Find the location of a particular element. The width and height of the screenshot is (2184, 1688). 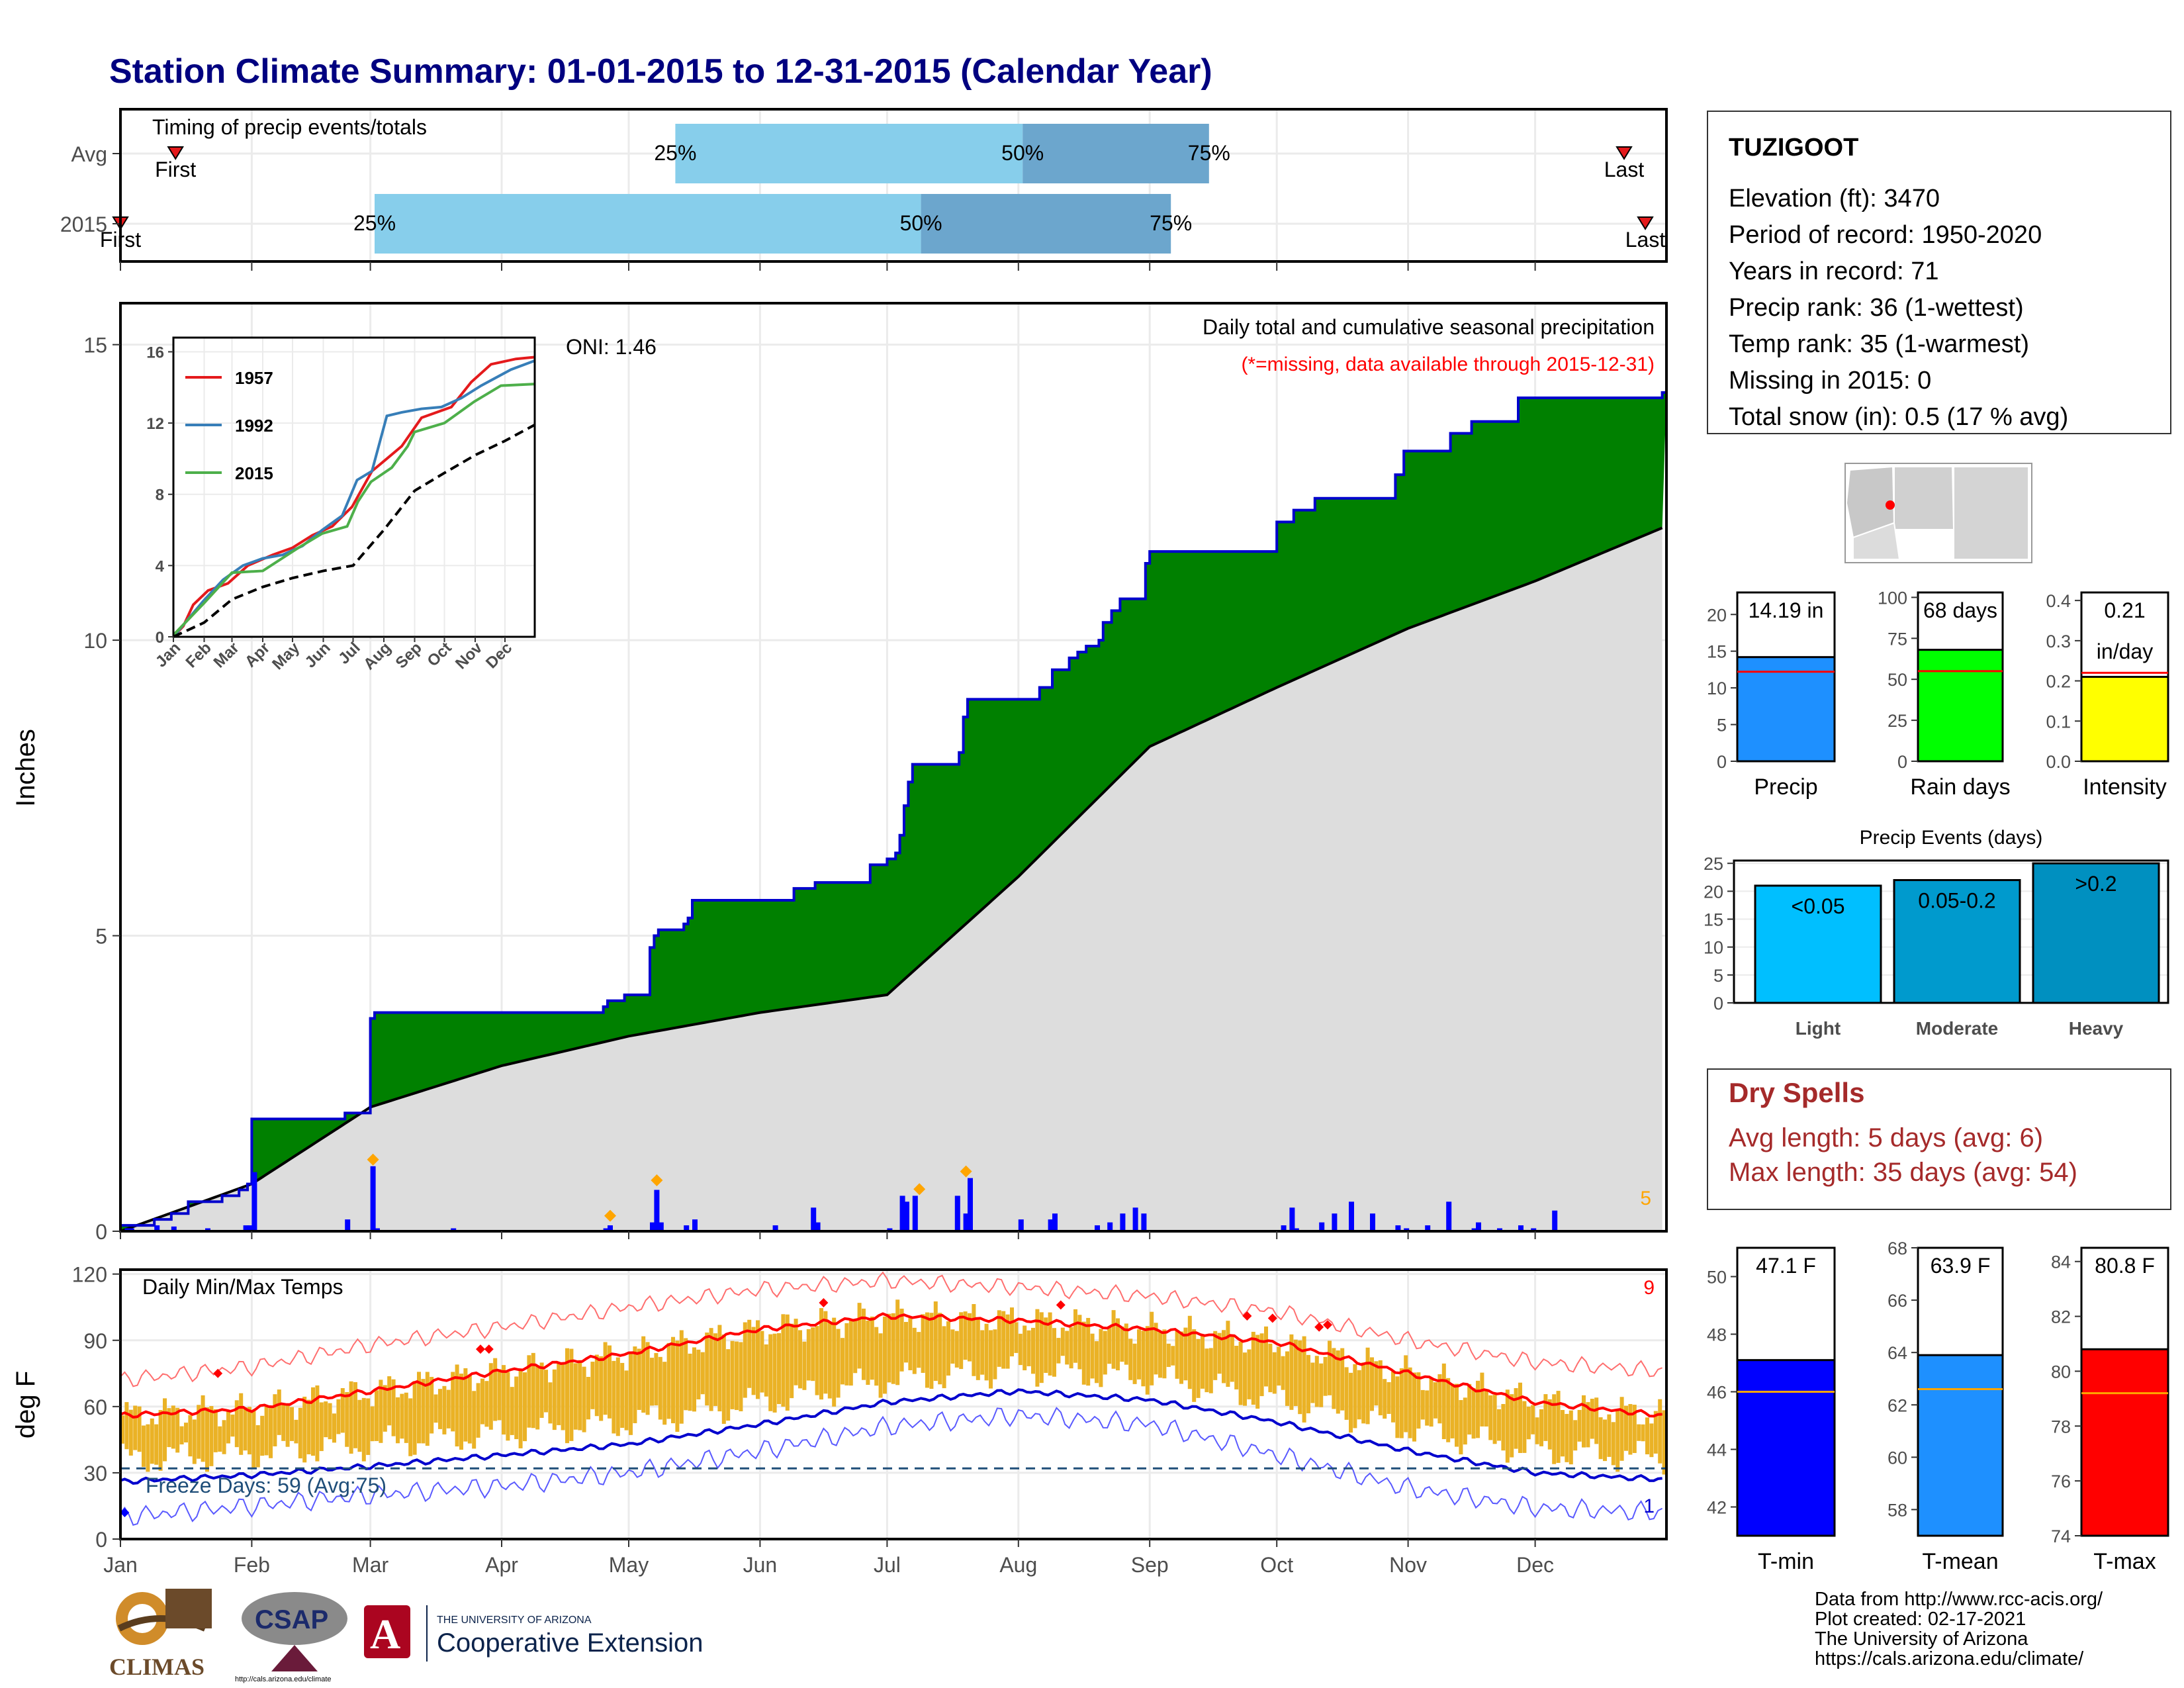

temps-x-tick-label: Nov is located at coordinates (1408, 1565).